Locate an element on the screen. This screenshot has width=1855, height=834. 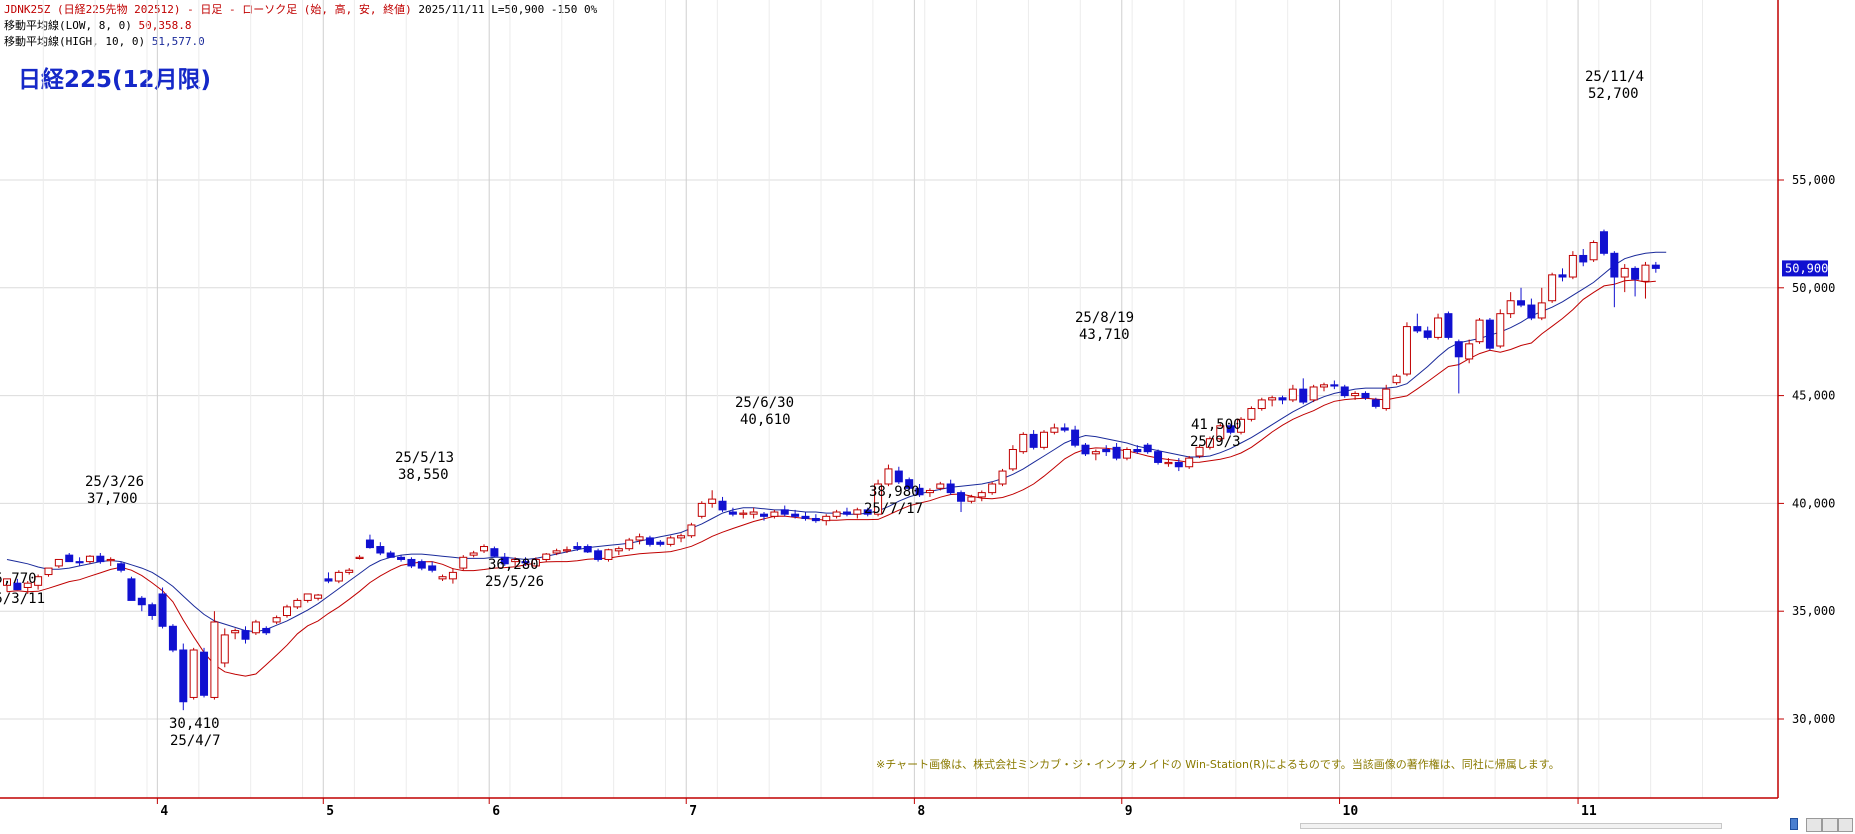
ann-date-3: 25/4/7 is located at coordinates (195, 741).